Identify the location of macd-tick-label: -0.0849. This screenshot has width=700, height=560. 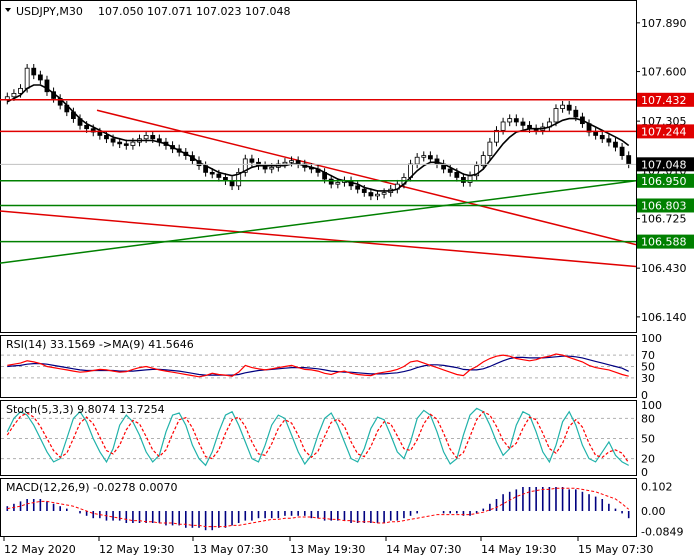
(662, 531).